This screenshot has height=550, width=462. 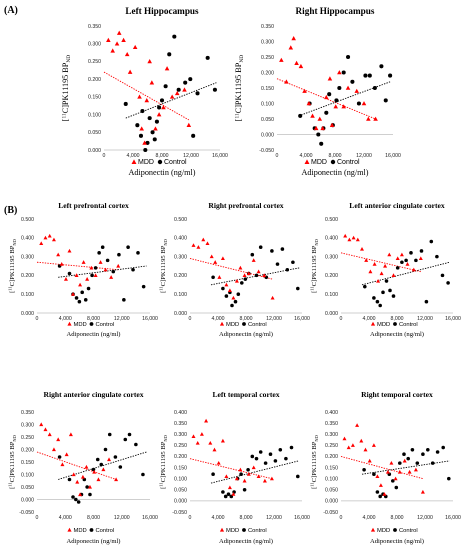 I want to click on y-tick-label: 0.300, so click(x=180, y=257).